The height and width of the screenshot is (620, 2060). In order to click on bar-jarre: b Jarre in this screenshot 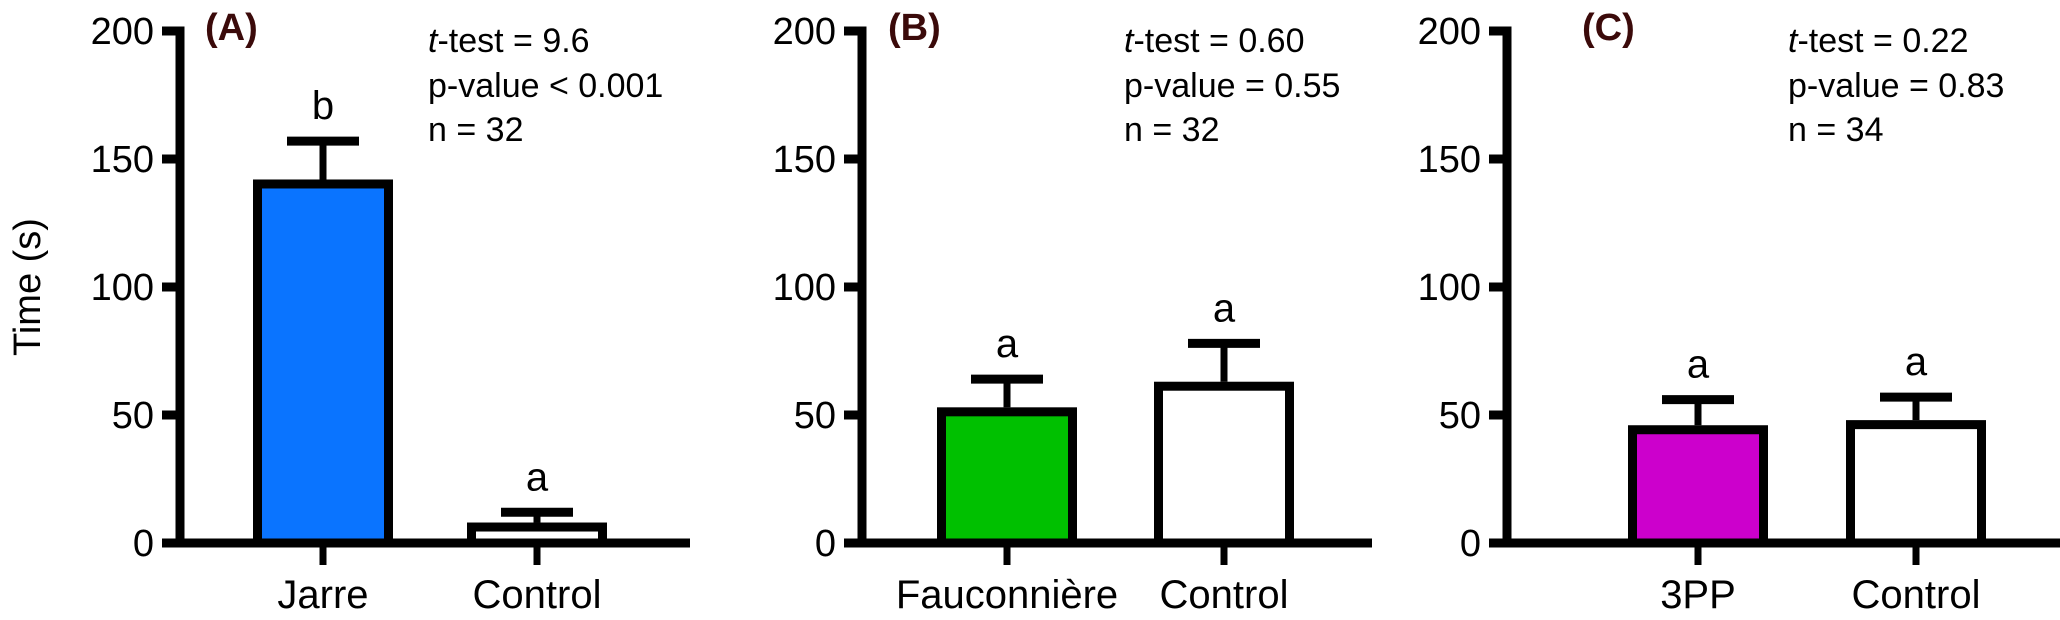, I will do `click(323, 350)`.